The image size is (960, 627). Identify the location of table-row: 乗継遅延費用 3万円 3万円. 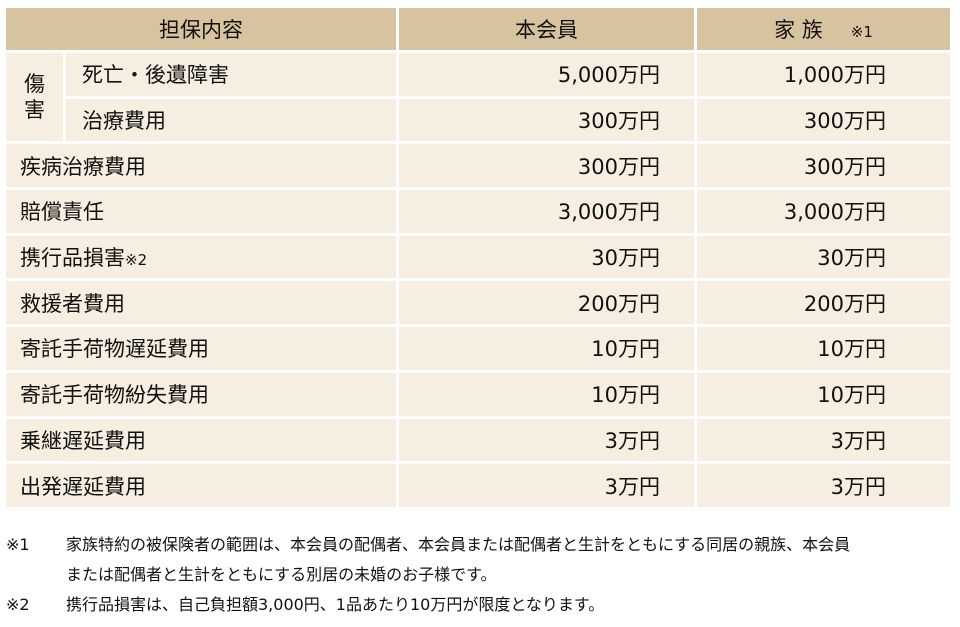
(478, 441).